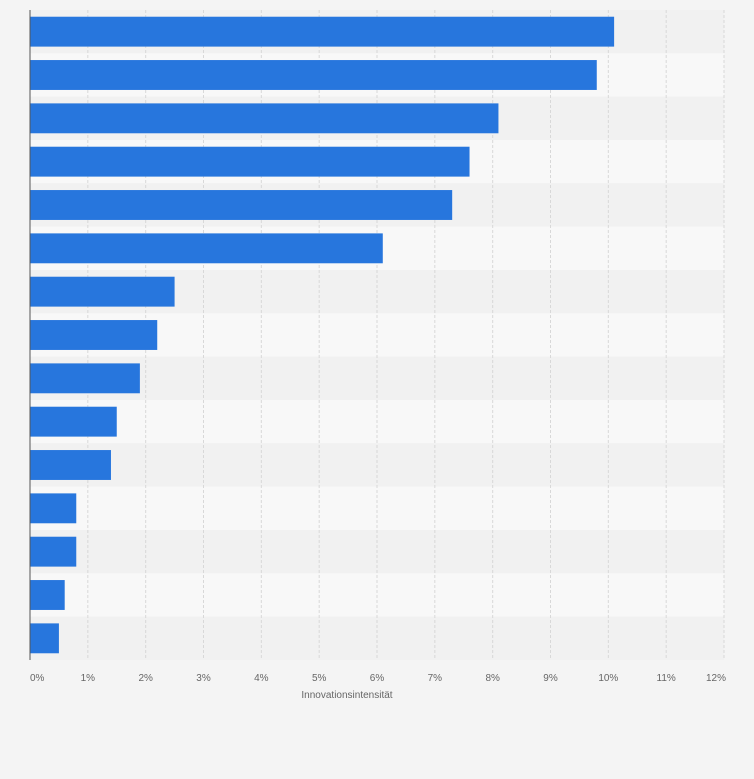 The image size is (754, 779). I want to click on x-tick-label: 2%, so click(145, 678).